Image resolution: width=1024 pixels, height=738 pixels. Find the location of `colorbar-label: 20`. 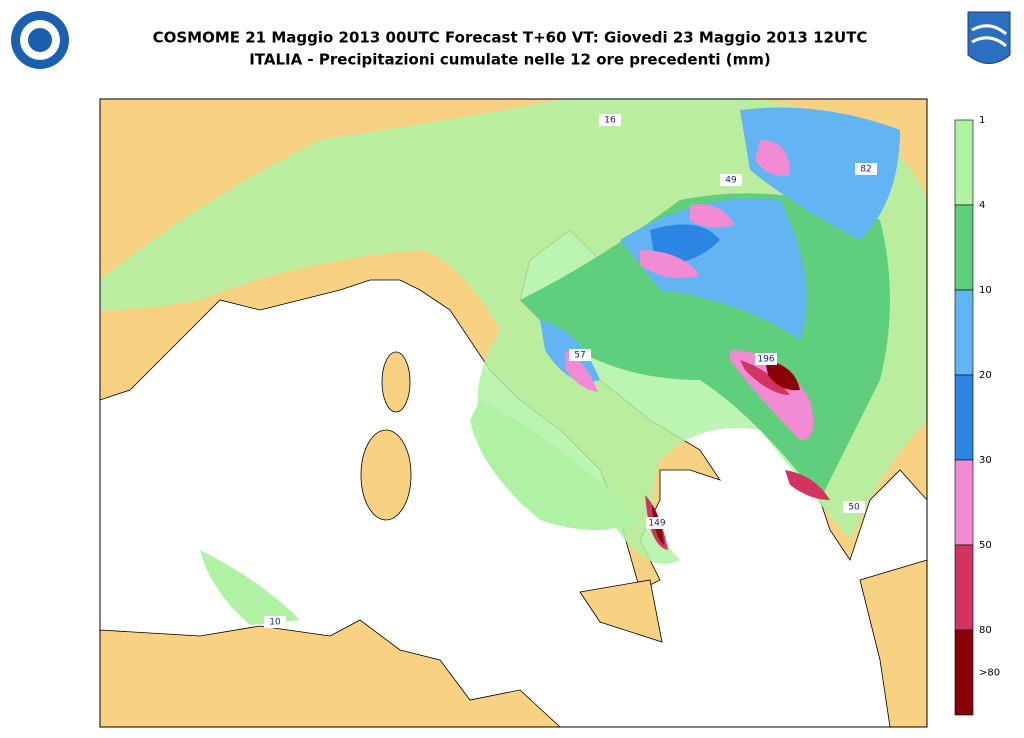

colorbar-label: 20 is located at coordinates (985, 375).